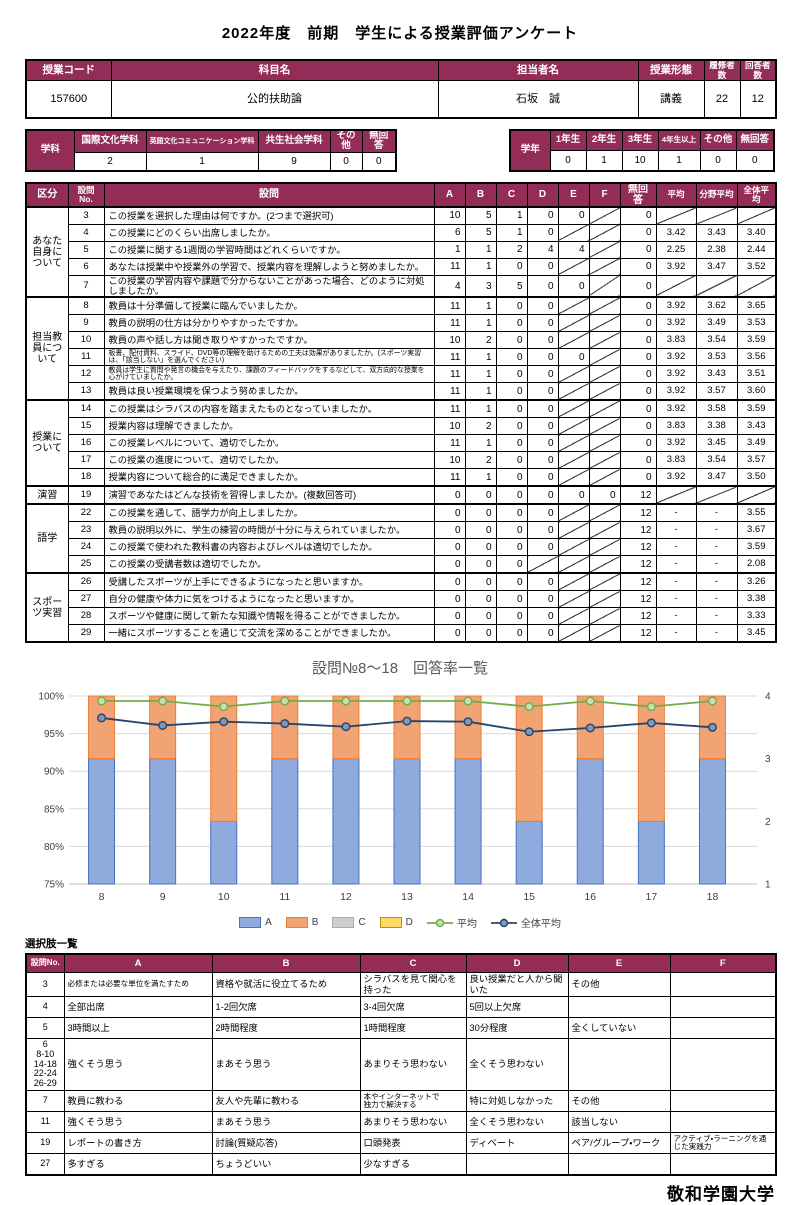 The height and width of the screenshot is (1205, 800). What do you see at coordinates (530, 150) in the screenshot?
I see `mini-label: 学年` at bounding box center [530, 150].